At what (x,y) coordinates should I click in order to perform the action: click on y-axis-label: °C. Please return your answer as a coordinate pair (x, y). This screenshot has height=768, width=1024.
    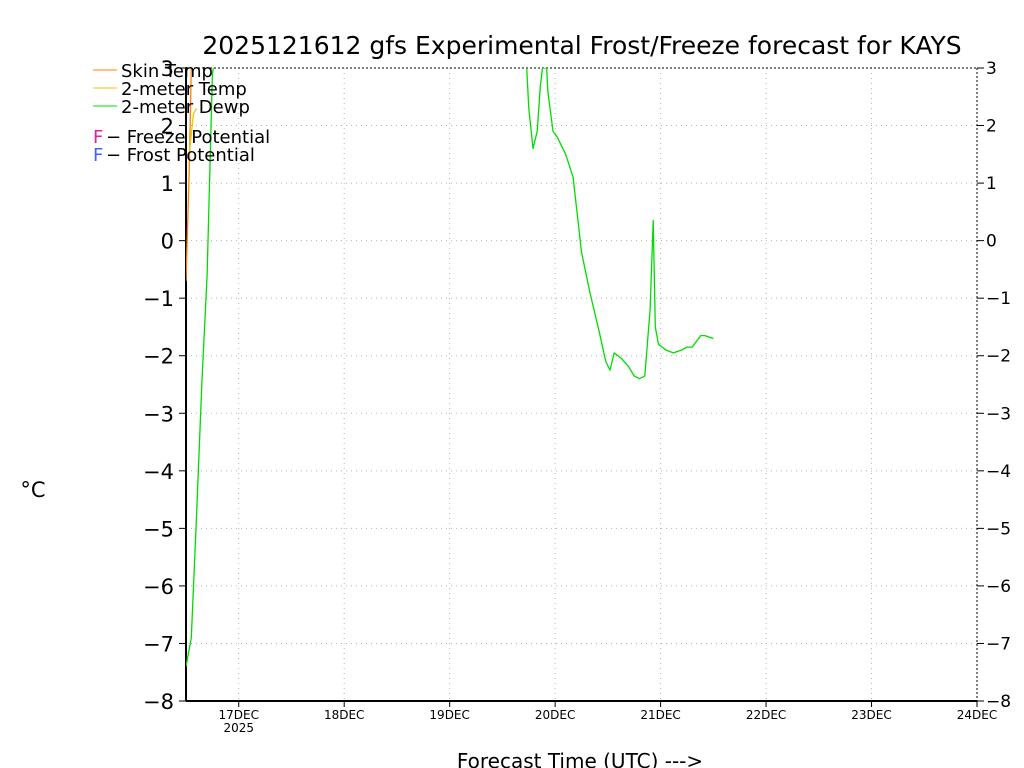
    Looking at the image, I should click on (32, 490).